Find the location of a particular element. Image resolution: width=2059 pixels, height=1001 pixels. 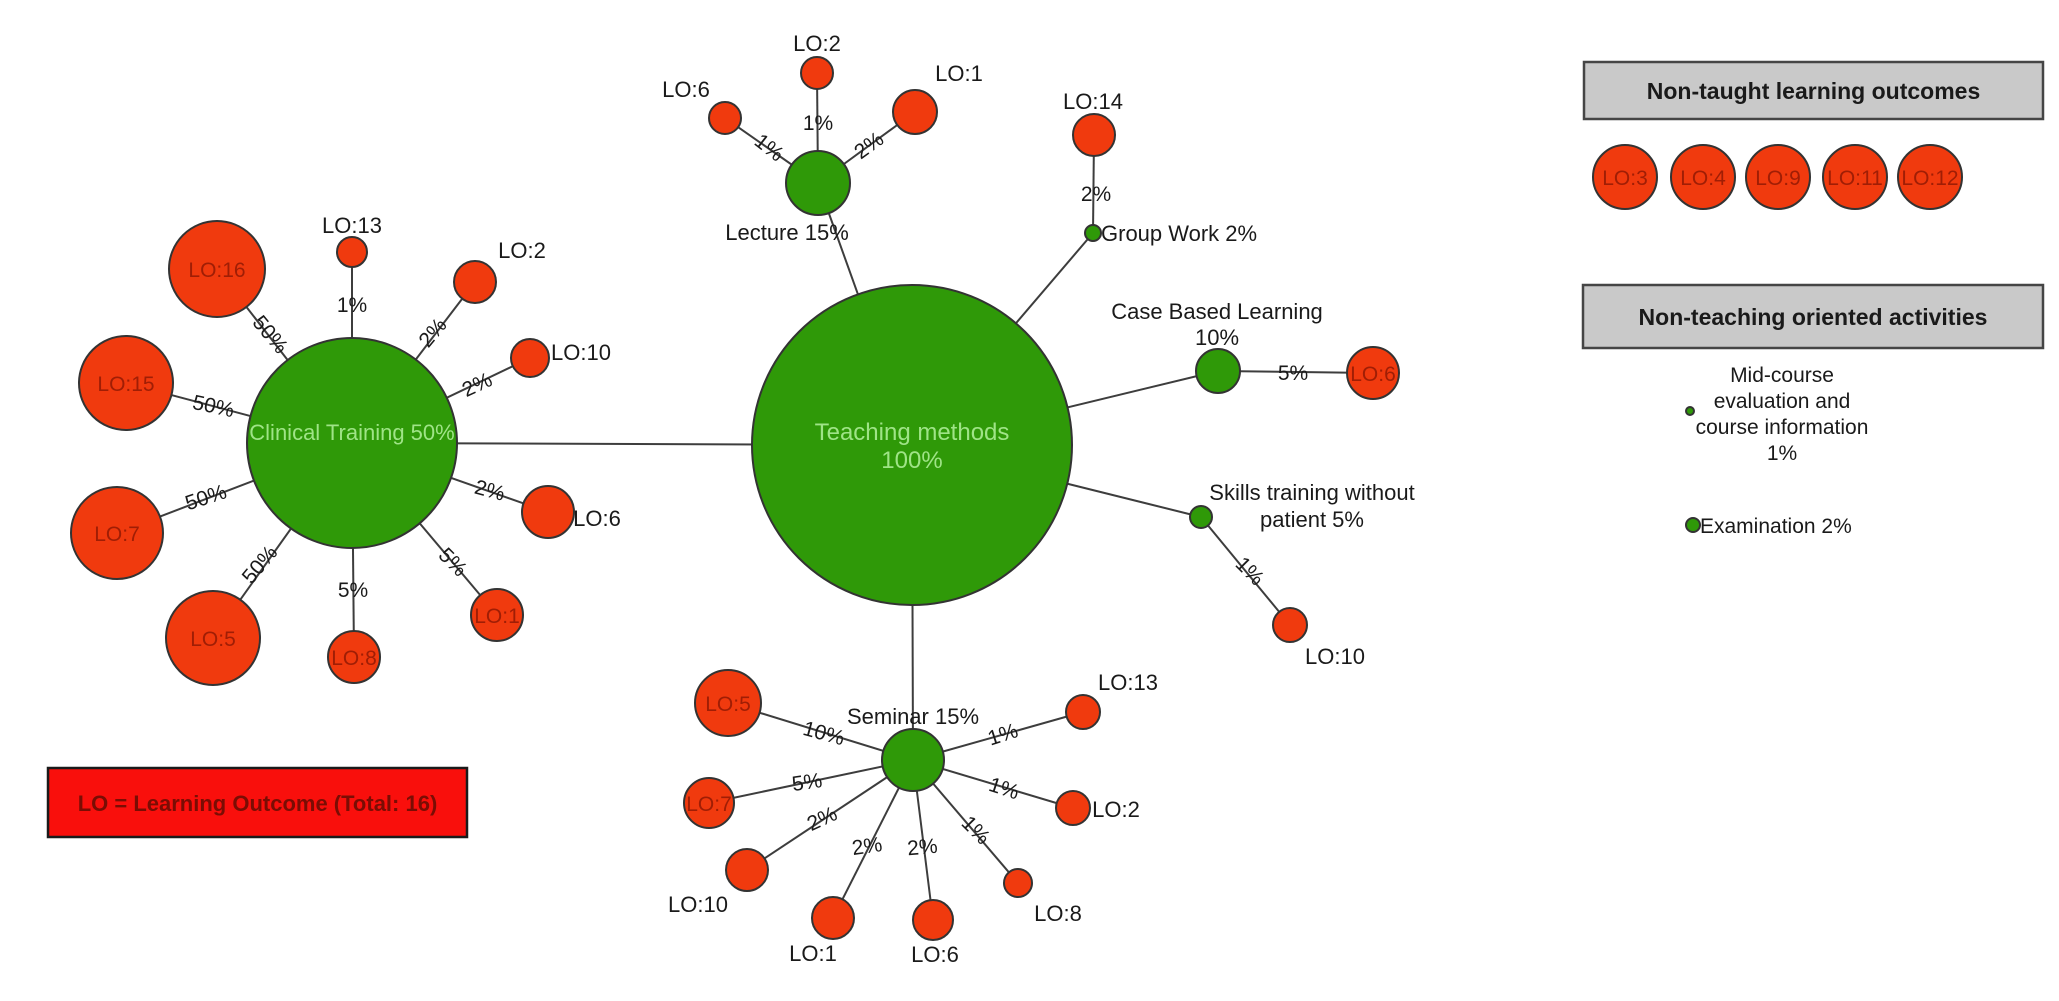

node-lo15-clinical is located at coordinates (126, 383).